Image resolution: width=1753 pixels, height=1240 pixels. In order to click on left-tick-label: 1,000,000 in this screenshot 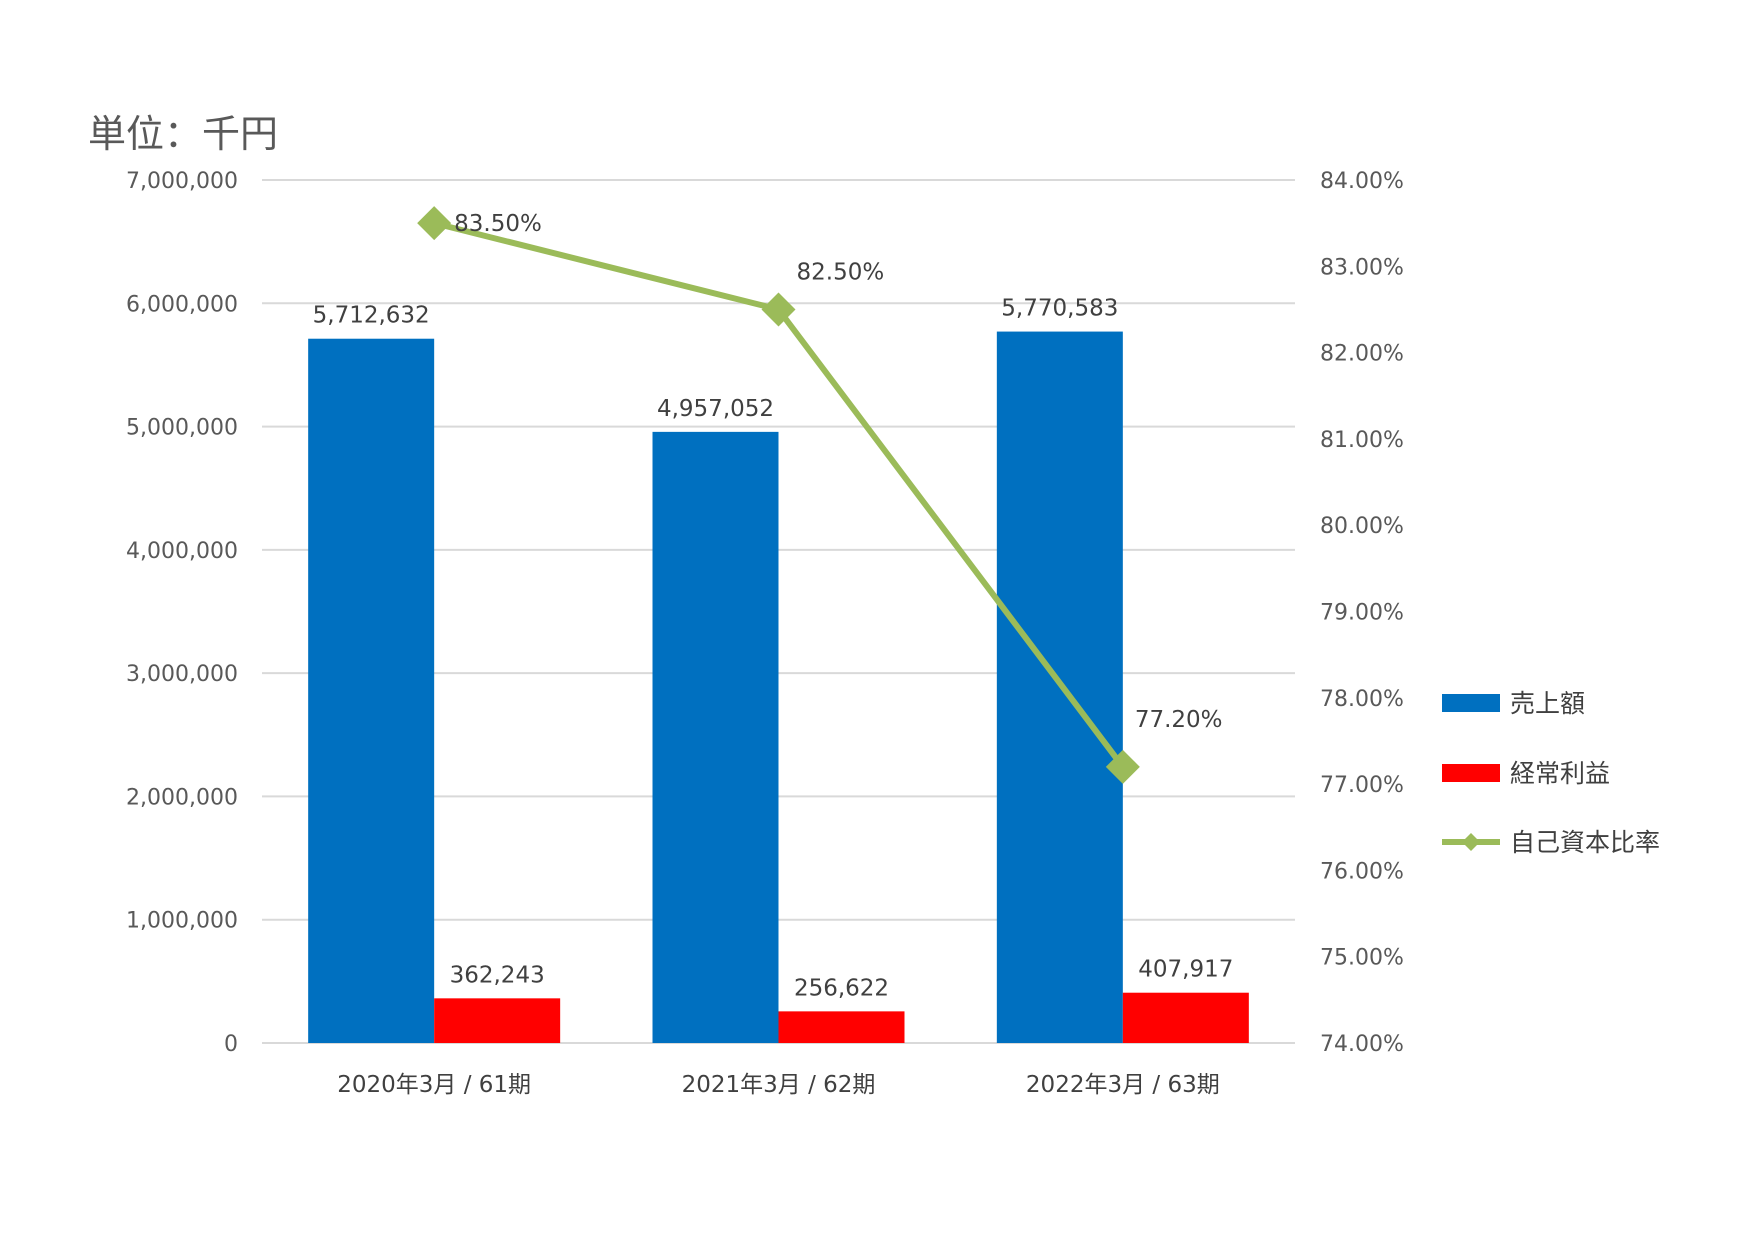, I will do `click(182, 921)`.